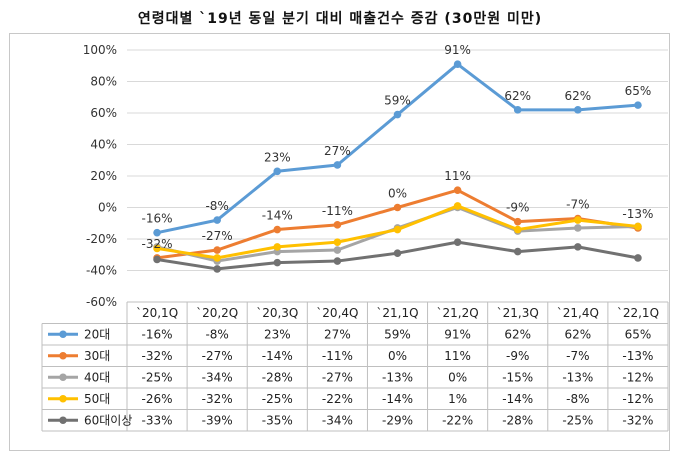 The width and height of the screenshot is (680, 459). What do you see at coordinates (277, 334) in the screenshot?
I see `table-cell: 23%` at bounding box center [277, 334].